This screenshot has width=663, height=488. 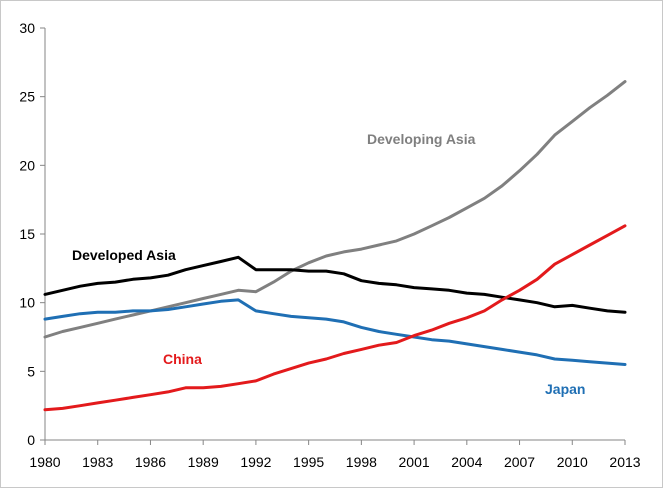 I want to click on y-tick-label: 20, so click(x=27, y=165).